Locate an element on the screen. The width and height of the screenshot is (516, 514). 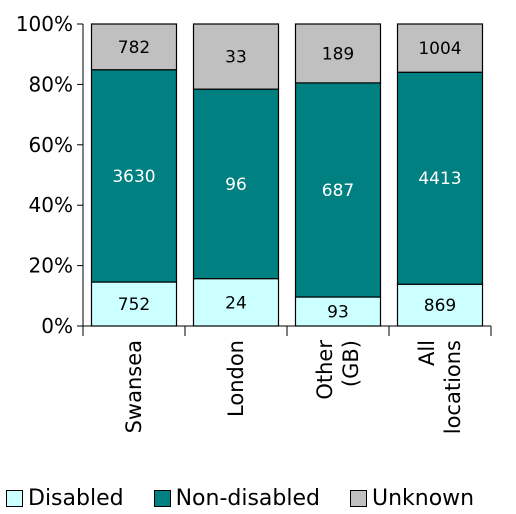
data-label: 96 is located at coordinates (236, 185).